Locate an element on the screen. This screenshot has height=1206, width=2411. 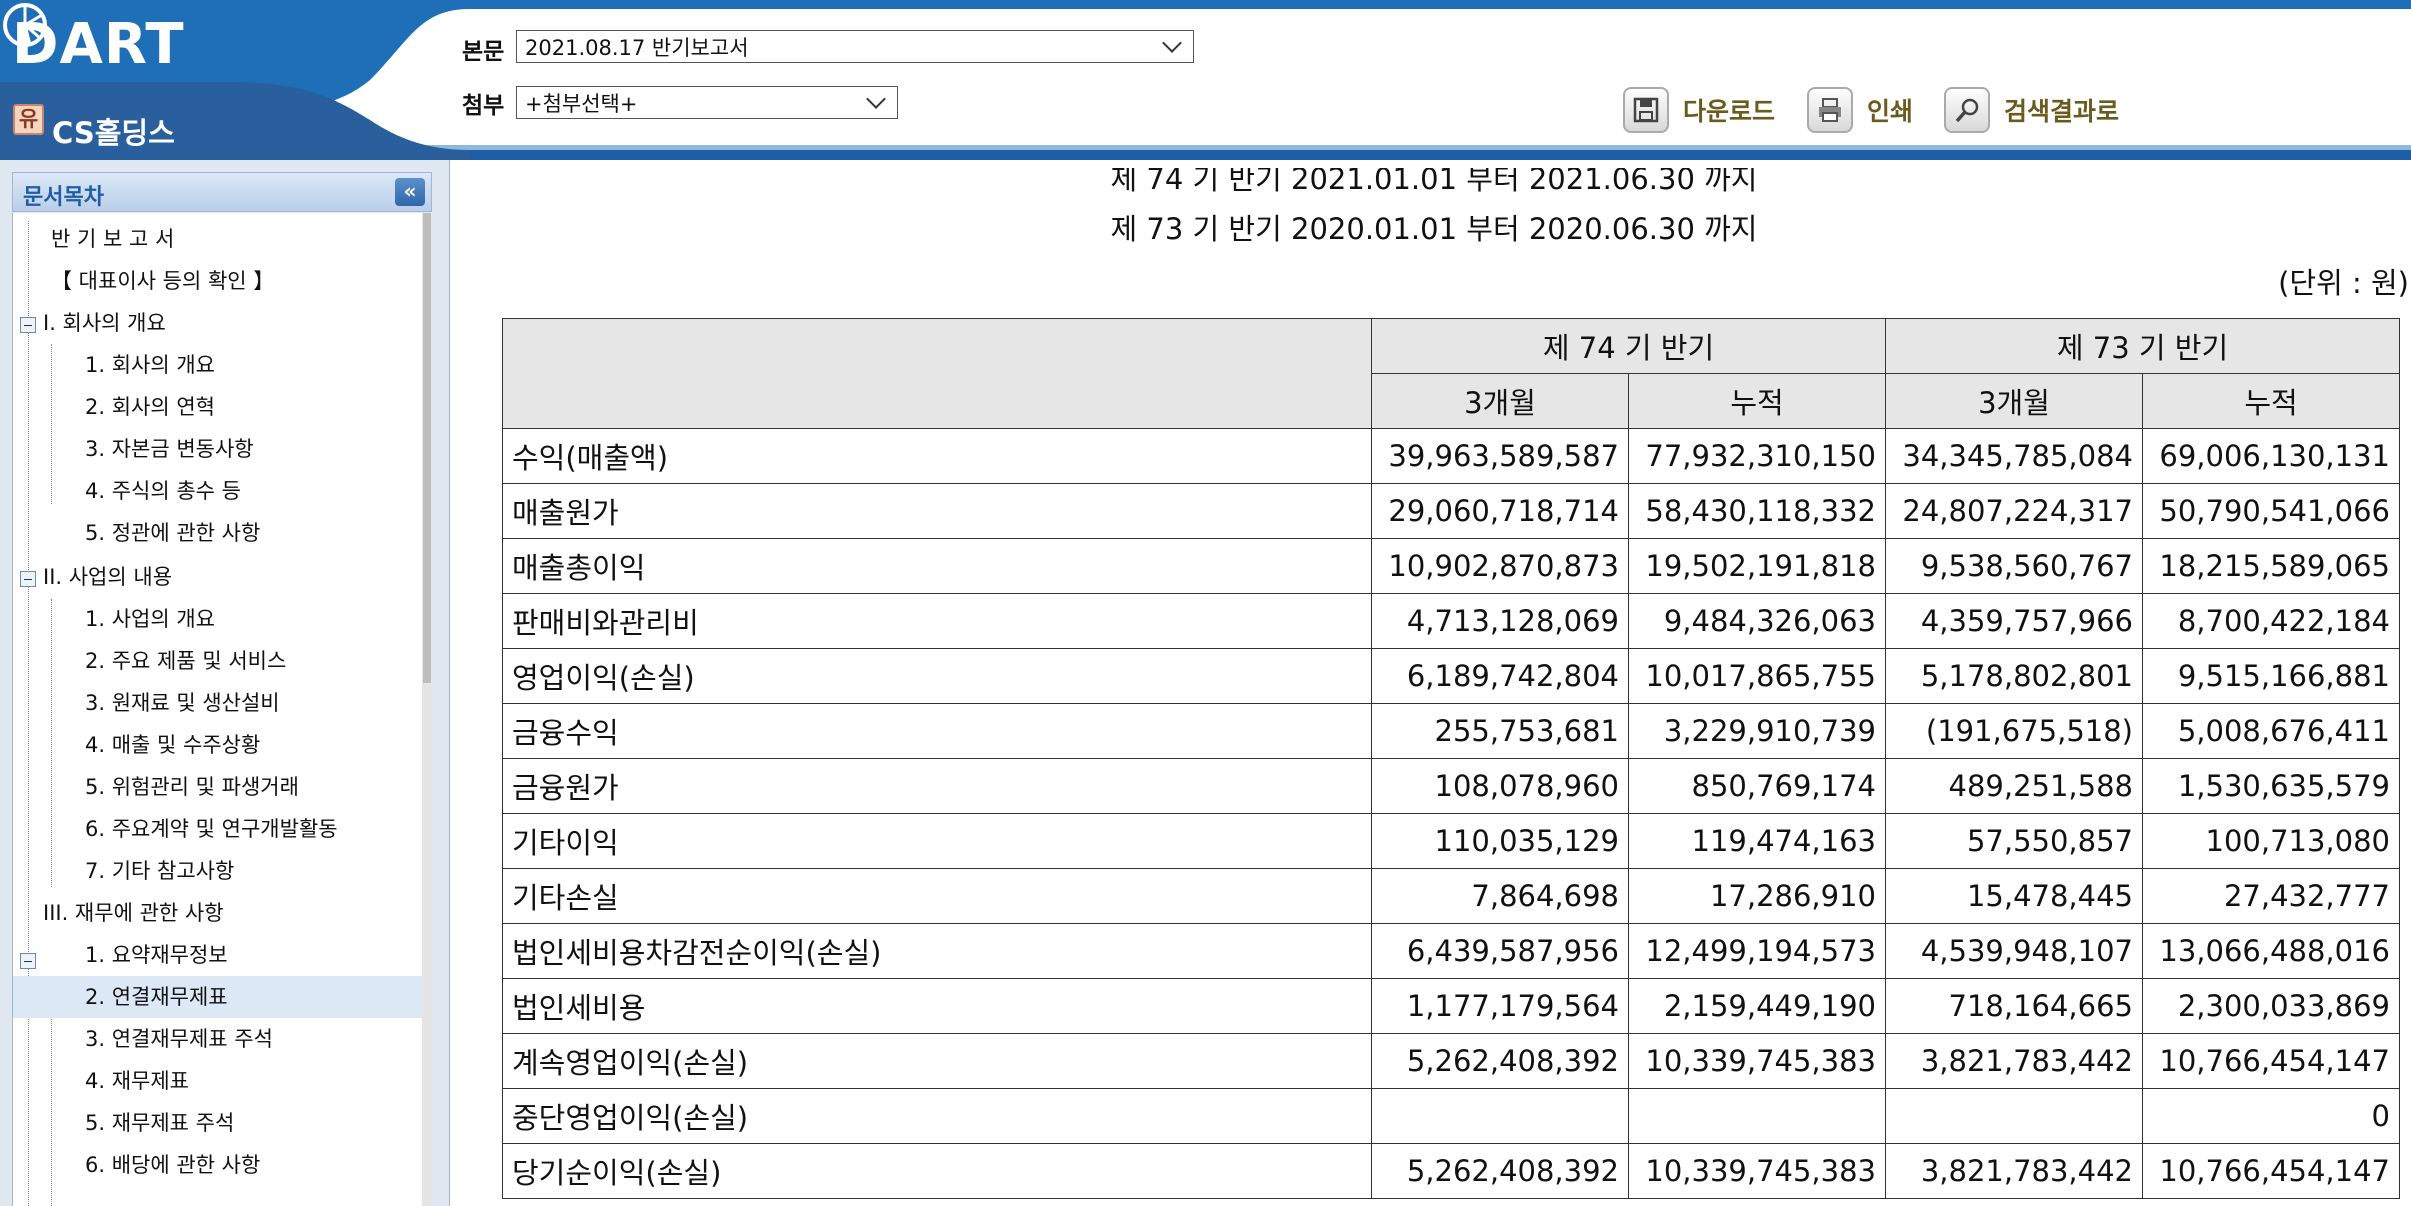
toc-item-label: 4. 재무제표 is located at coordinates (137, 1081).